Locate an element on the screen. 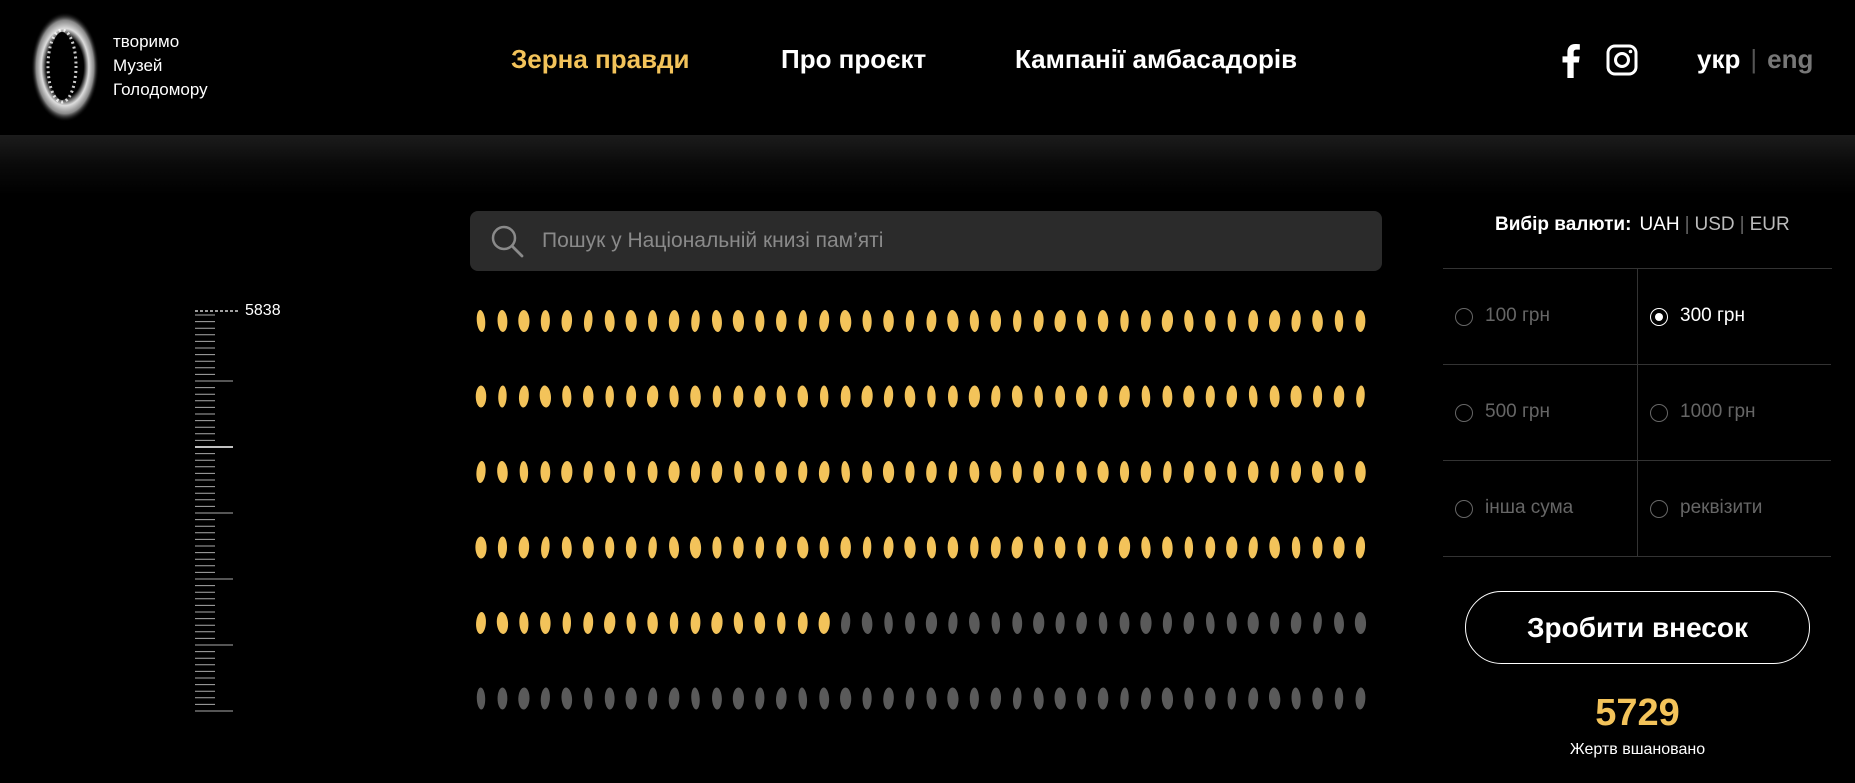  currency-eur: EUR is located at coordinates (1769, 224).